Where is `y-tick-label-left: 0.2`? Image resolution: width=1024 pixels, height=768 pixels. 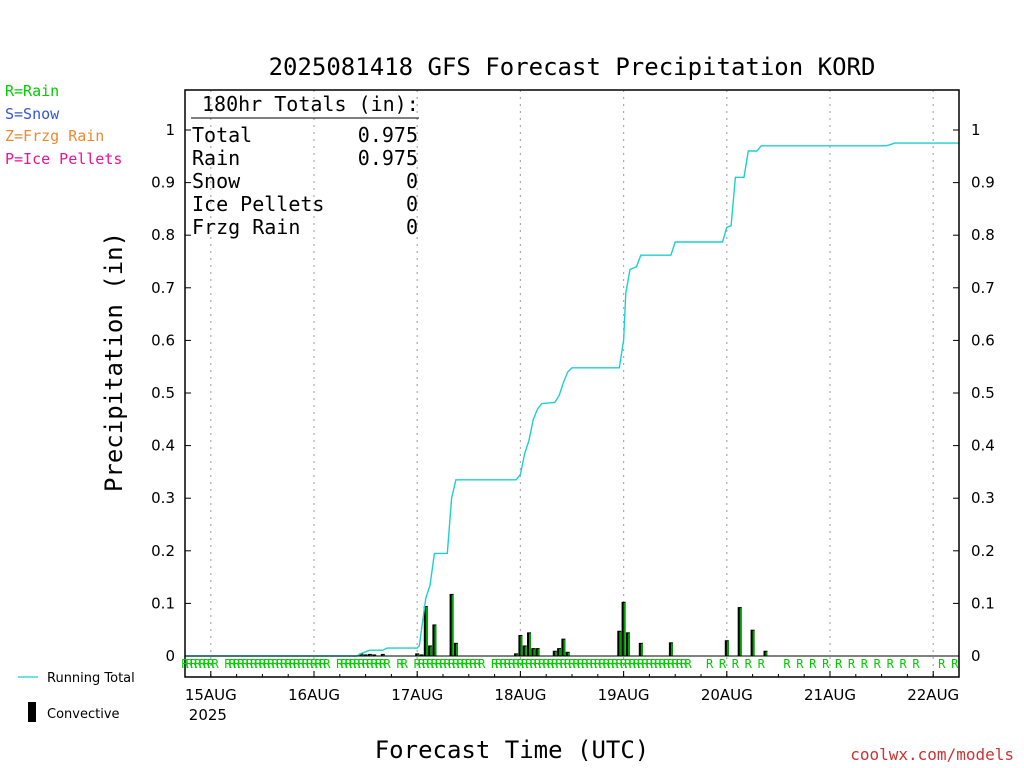 y-tick-label-left: 0.2 is located at coordinates (163, 551).